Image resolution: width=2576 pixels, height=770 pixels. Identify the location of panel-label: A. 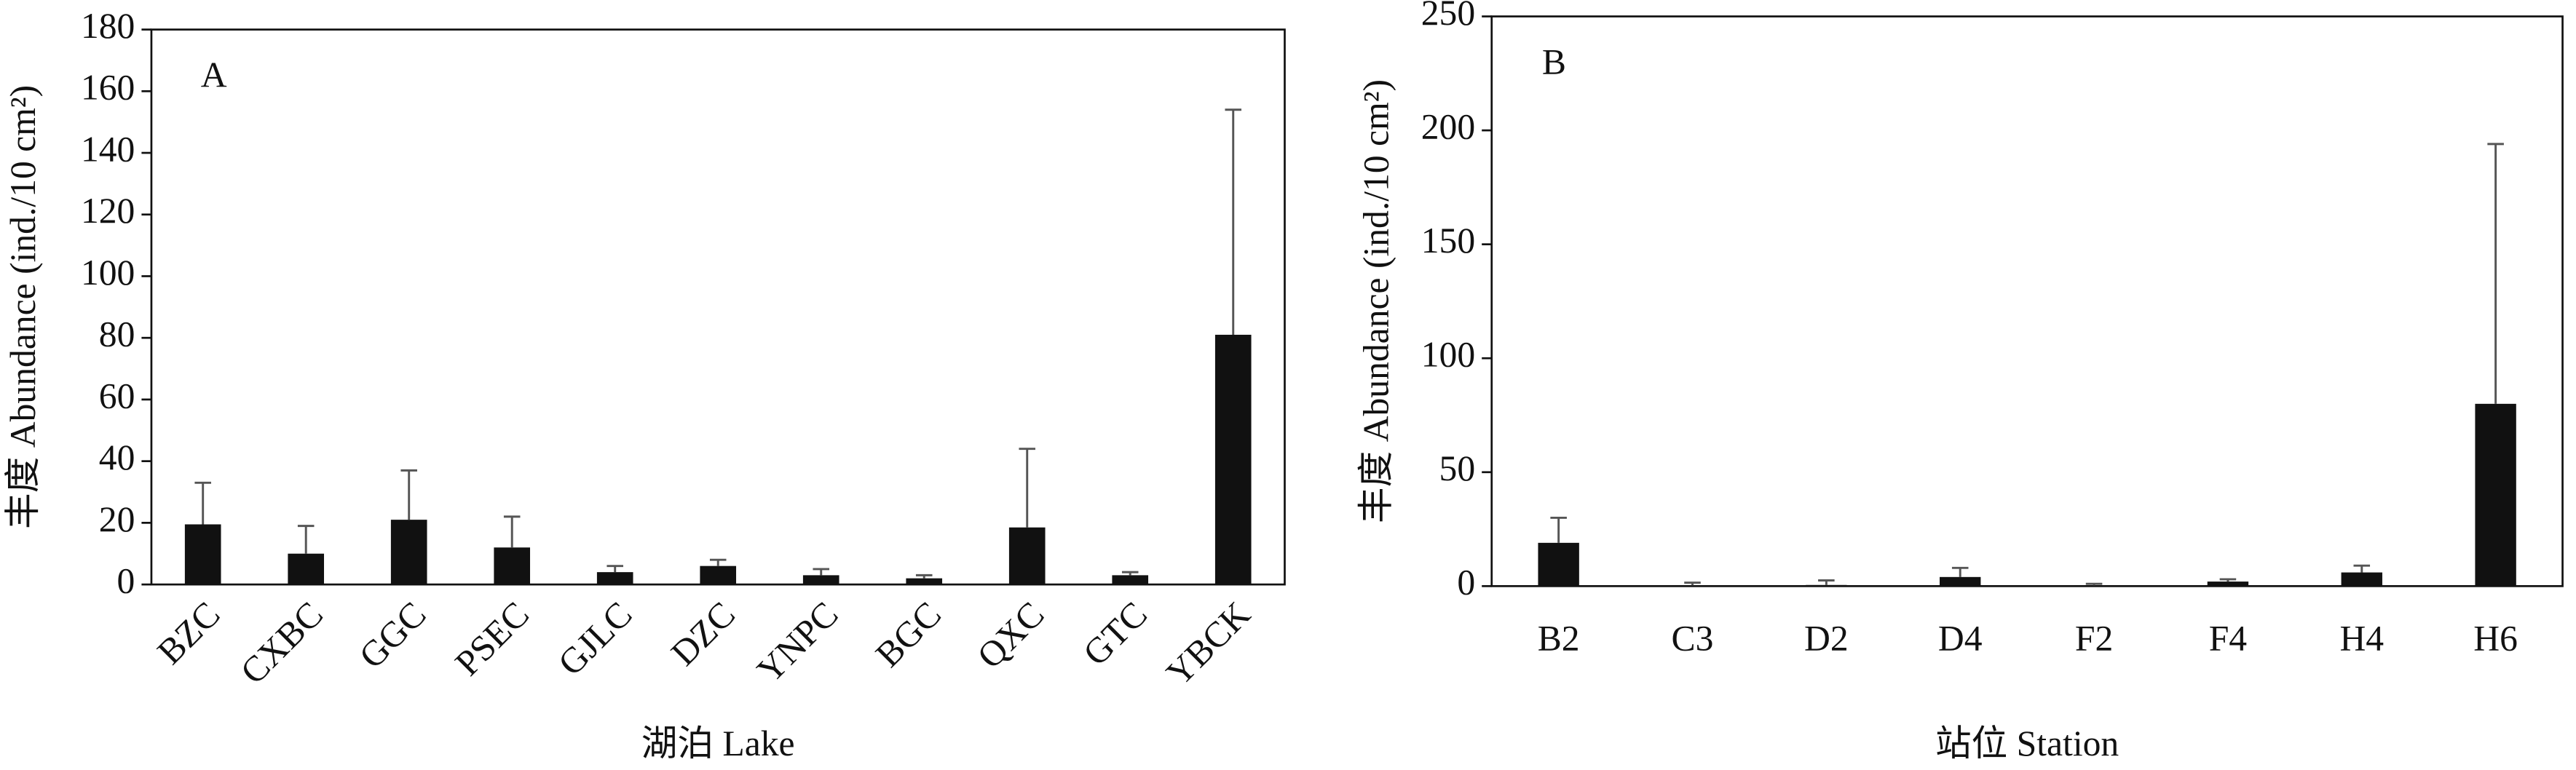
(214, 75).